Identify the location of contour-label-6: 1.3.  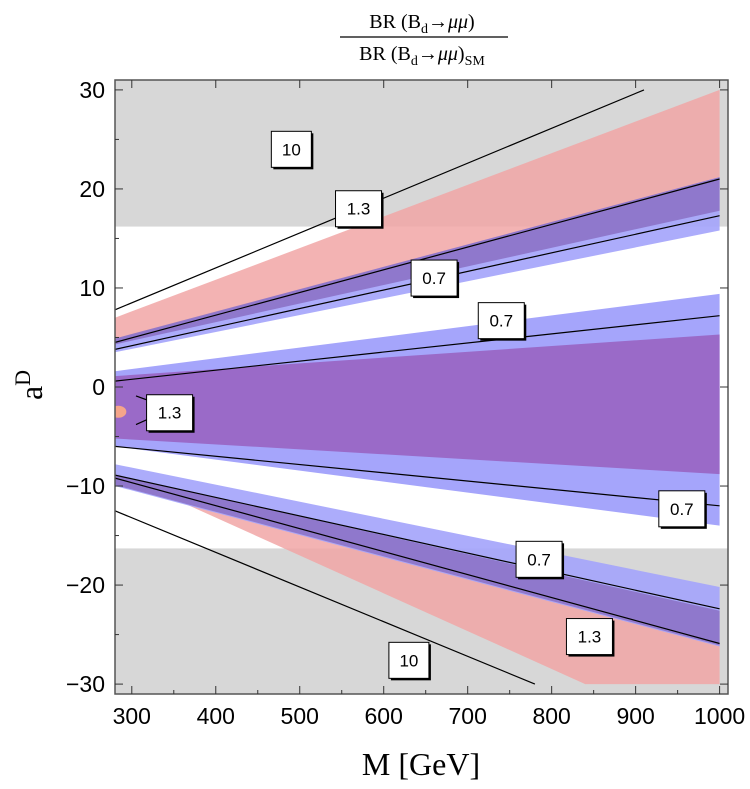
(590, 637).